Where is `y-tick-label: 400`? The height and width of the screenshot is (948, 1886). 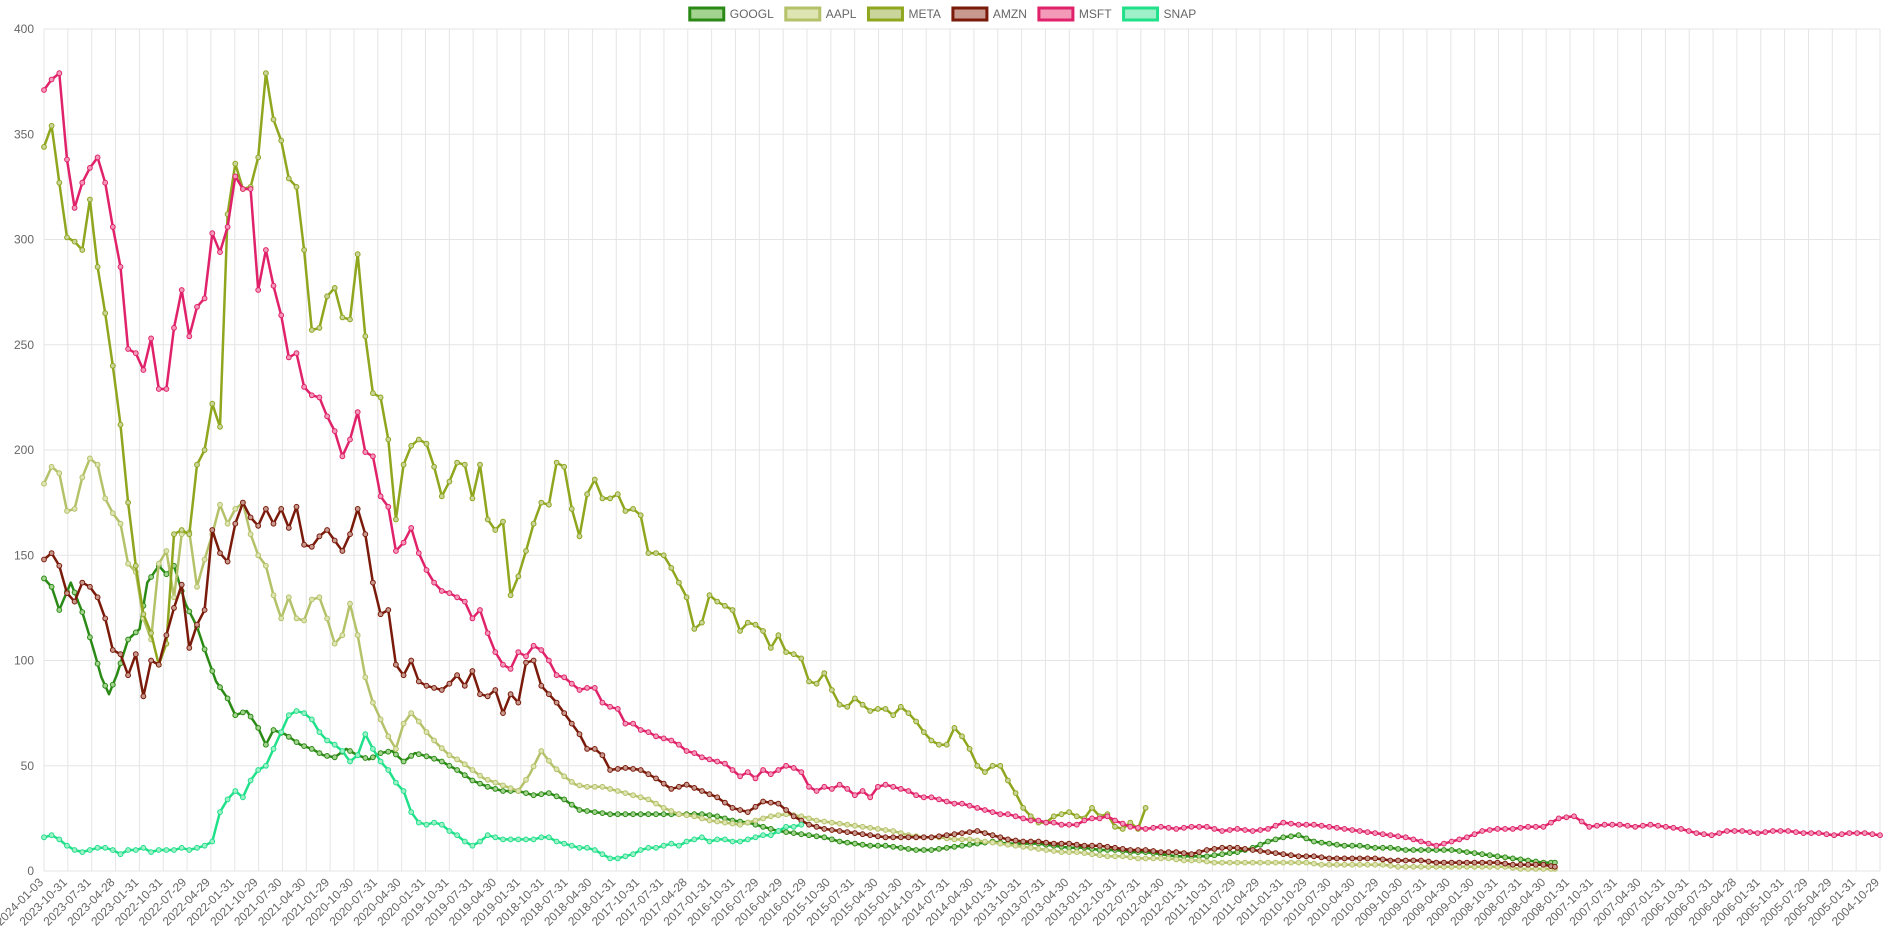
y-tick-label: 400 is located at coordinates (24, 29).